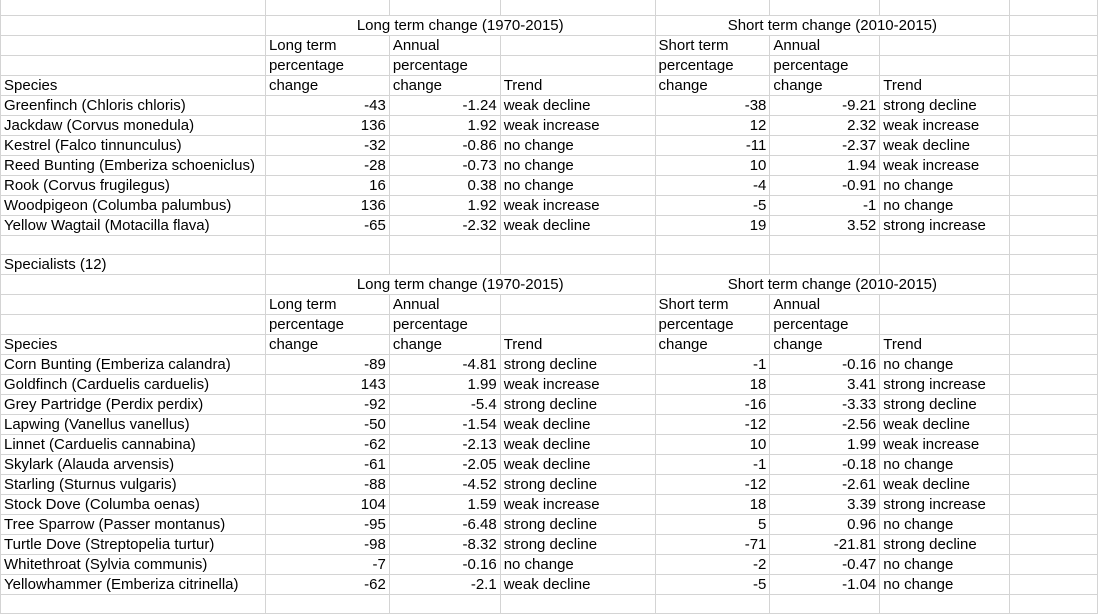  I want to click on lt-annual-cell: -4.52, so click(444, 484).